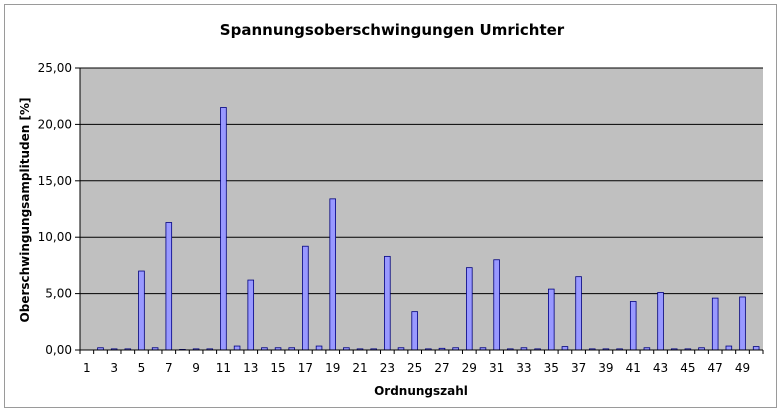  Describe the element at coordinates (87, 368) in the screenshot. I see `x-tick-label: 1` at that location.